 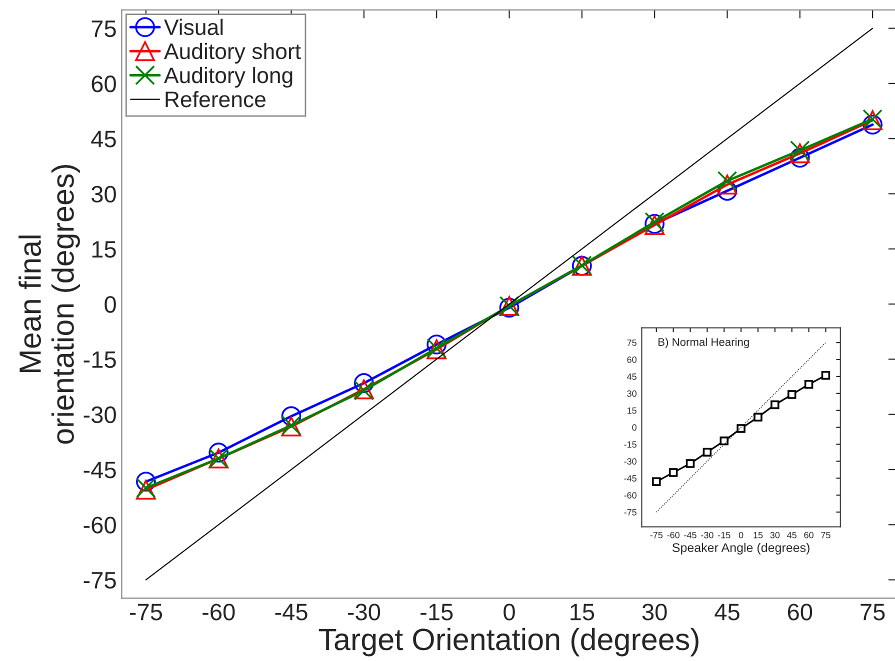 I want to click on legend-label: Reference, so click(x=216, y=99).